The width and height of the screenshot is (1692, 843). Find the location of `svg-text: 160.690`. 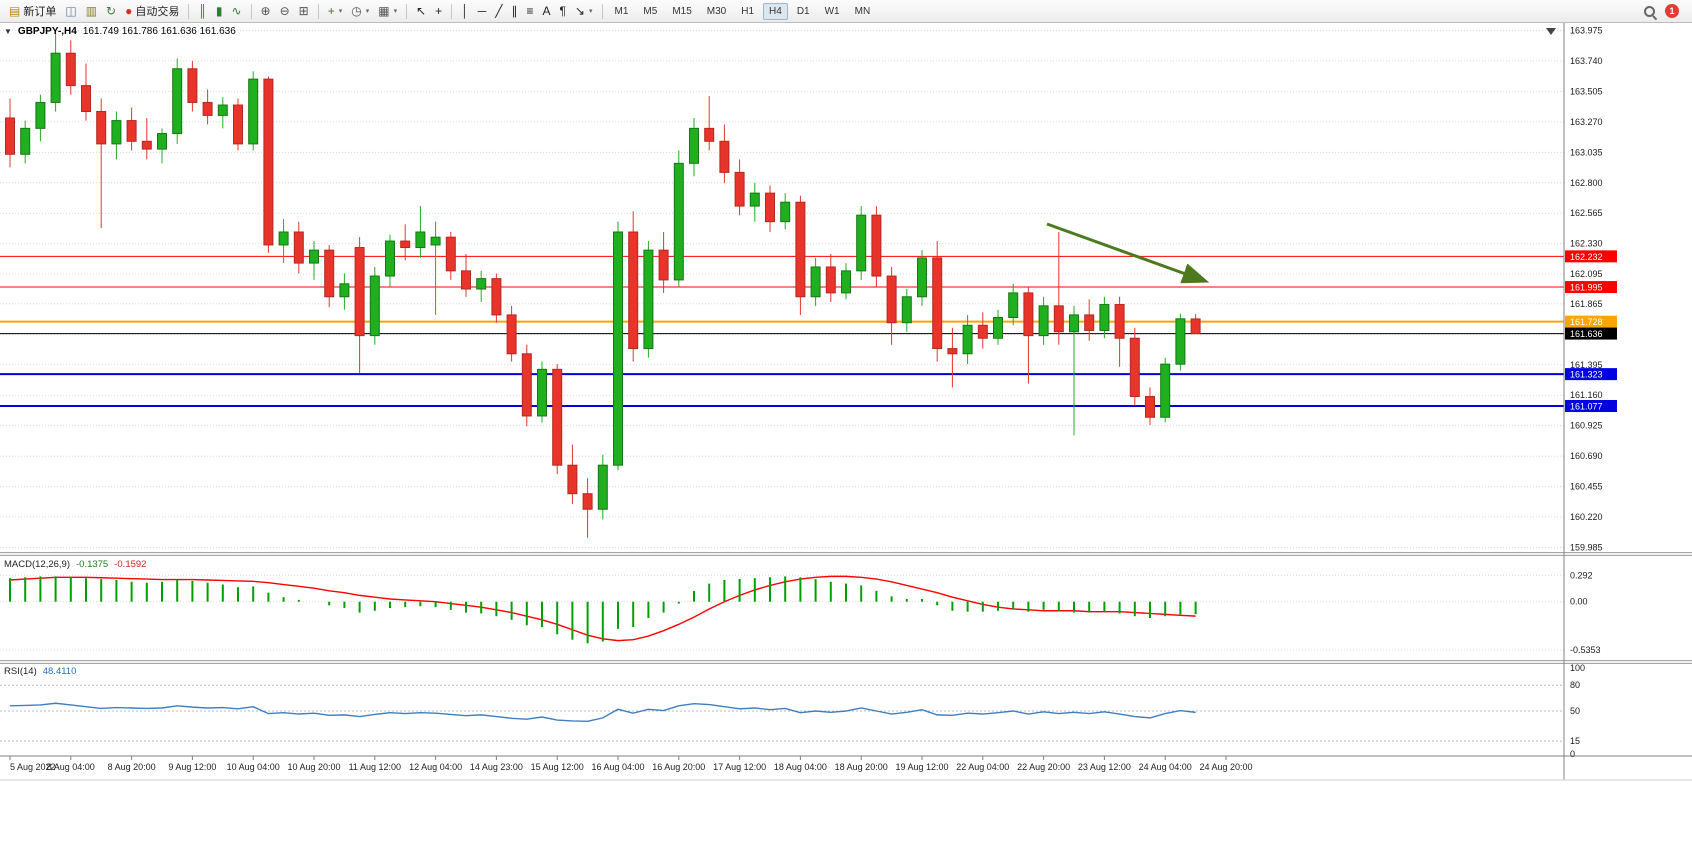

svg-text: 160.690 is located at coordinates (1586, 456).